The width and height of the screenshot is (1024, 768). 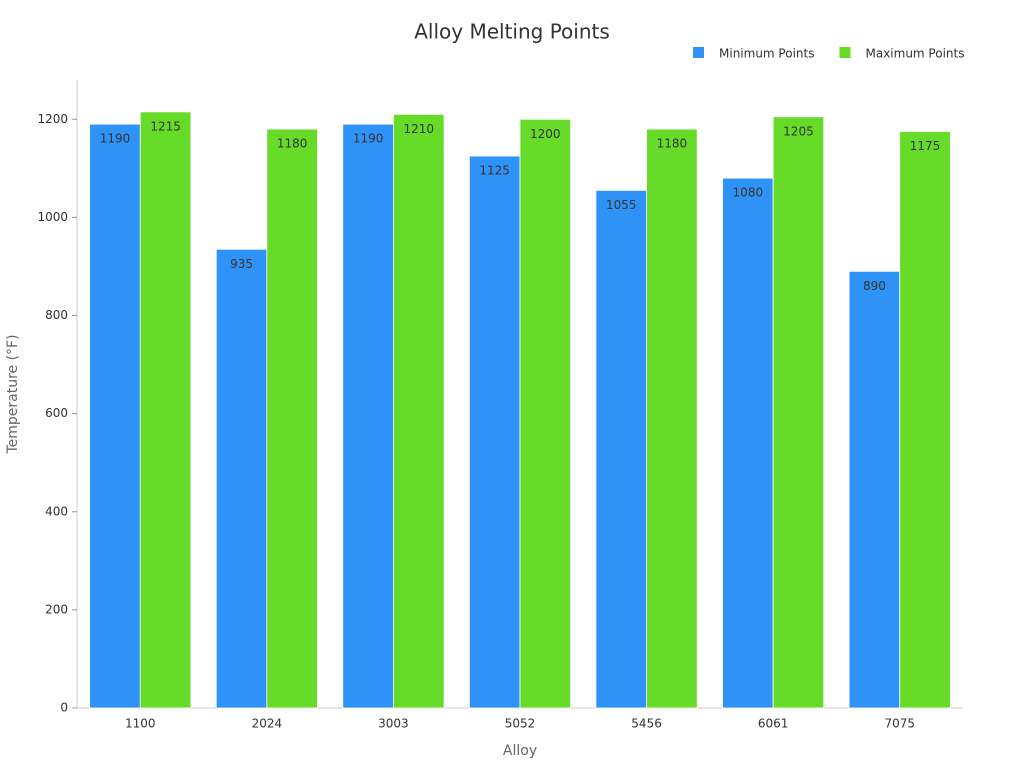 What do you see at coordinates (925, 146) in the screenshot?
I see `data-label: 1175` at bounding box center [925, 146].